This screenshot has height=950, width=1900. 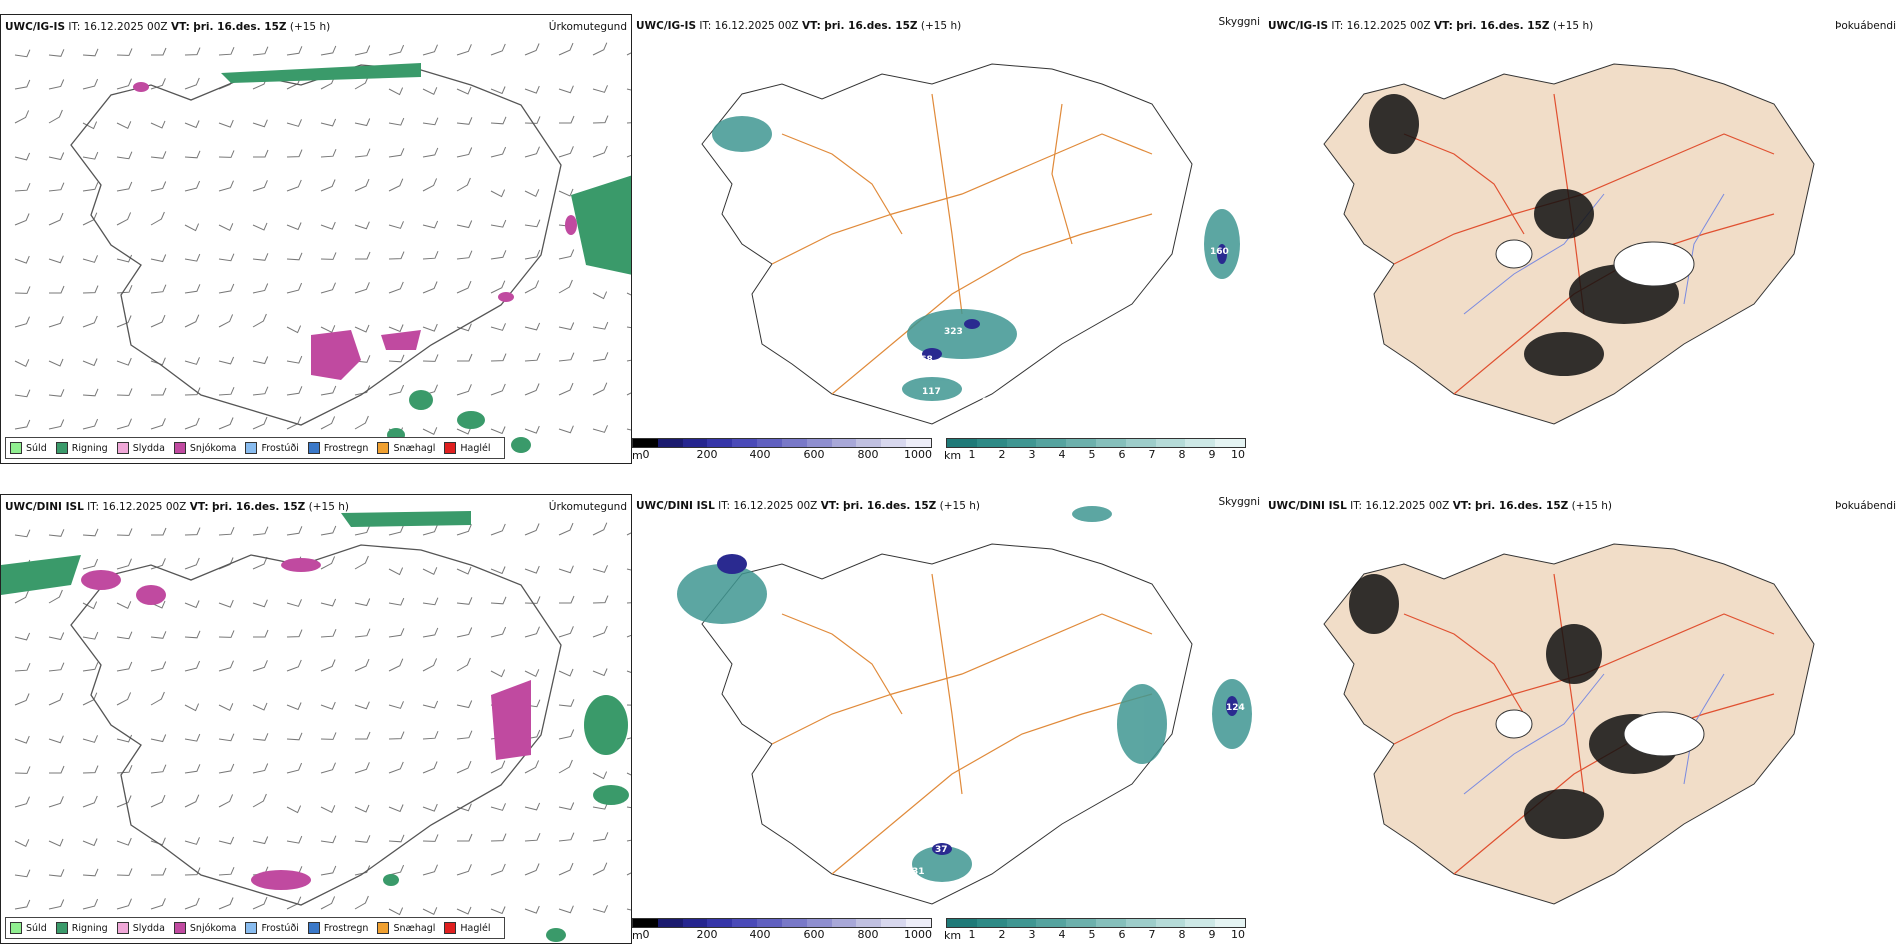 What do you see at coordinates (953, 332) in the screenshot?
I see `ceiling-label: 323` at bounding box center [953, 332].